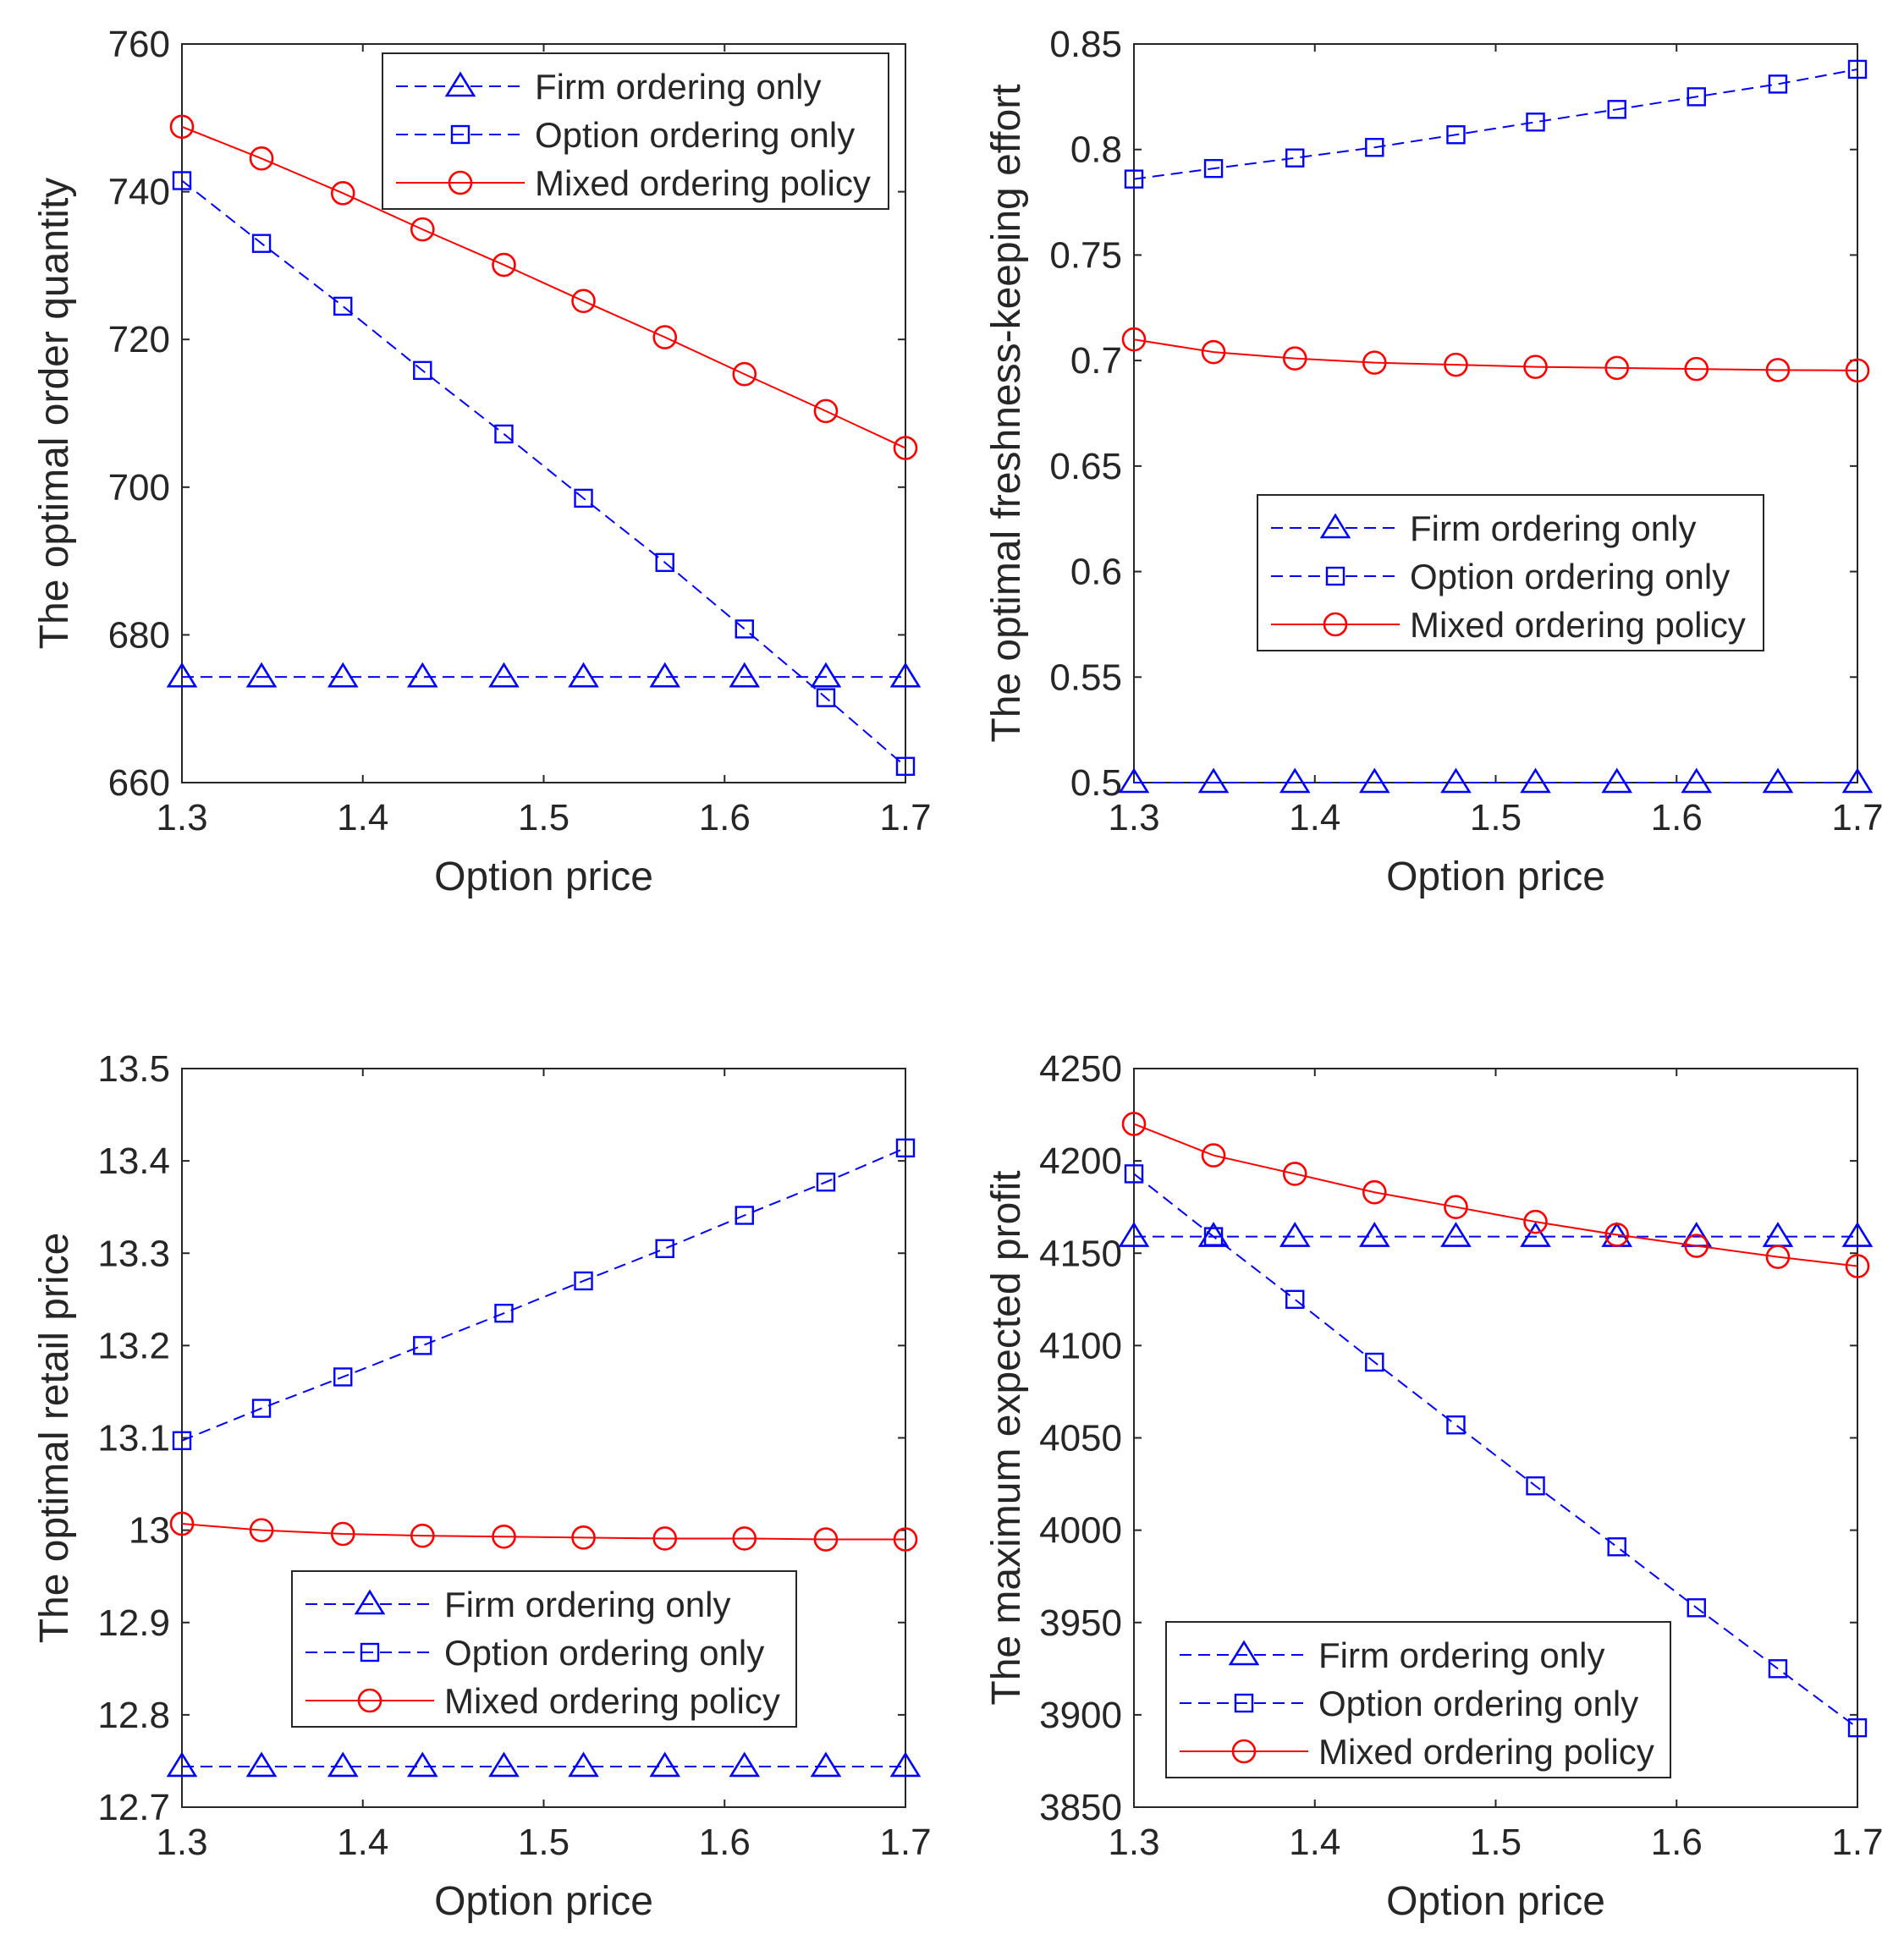 The image size is (1904, 1951). I want to click on y-tick-label: 4150, so click(1080, 1253).